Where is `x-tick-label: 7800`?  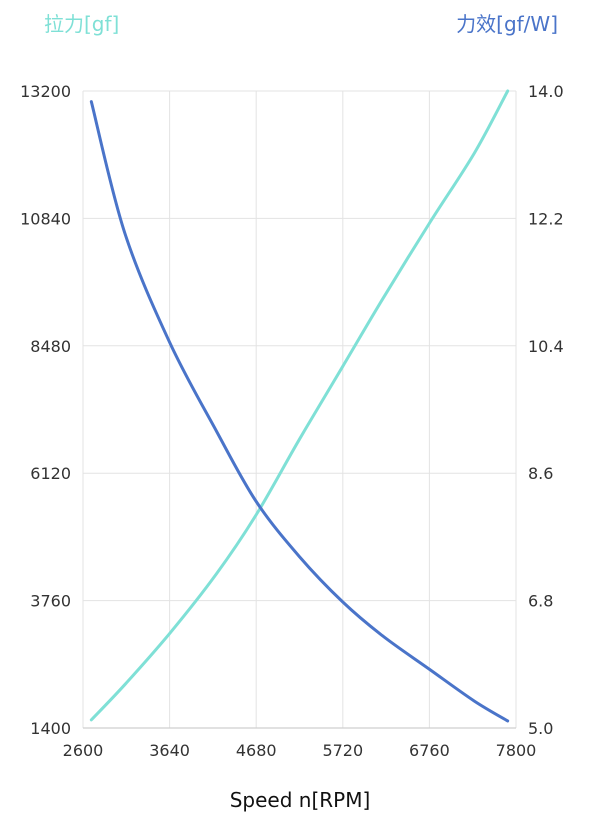 x-tick-label: 7800 is located at coordinates (516, 750).